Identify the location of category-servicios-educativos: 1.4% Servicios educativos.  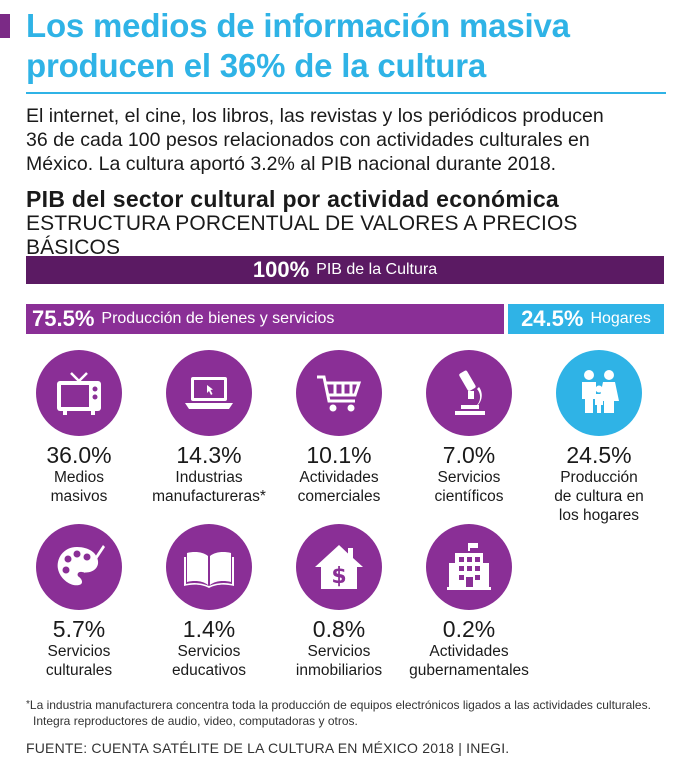
(209, 602).